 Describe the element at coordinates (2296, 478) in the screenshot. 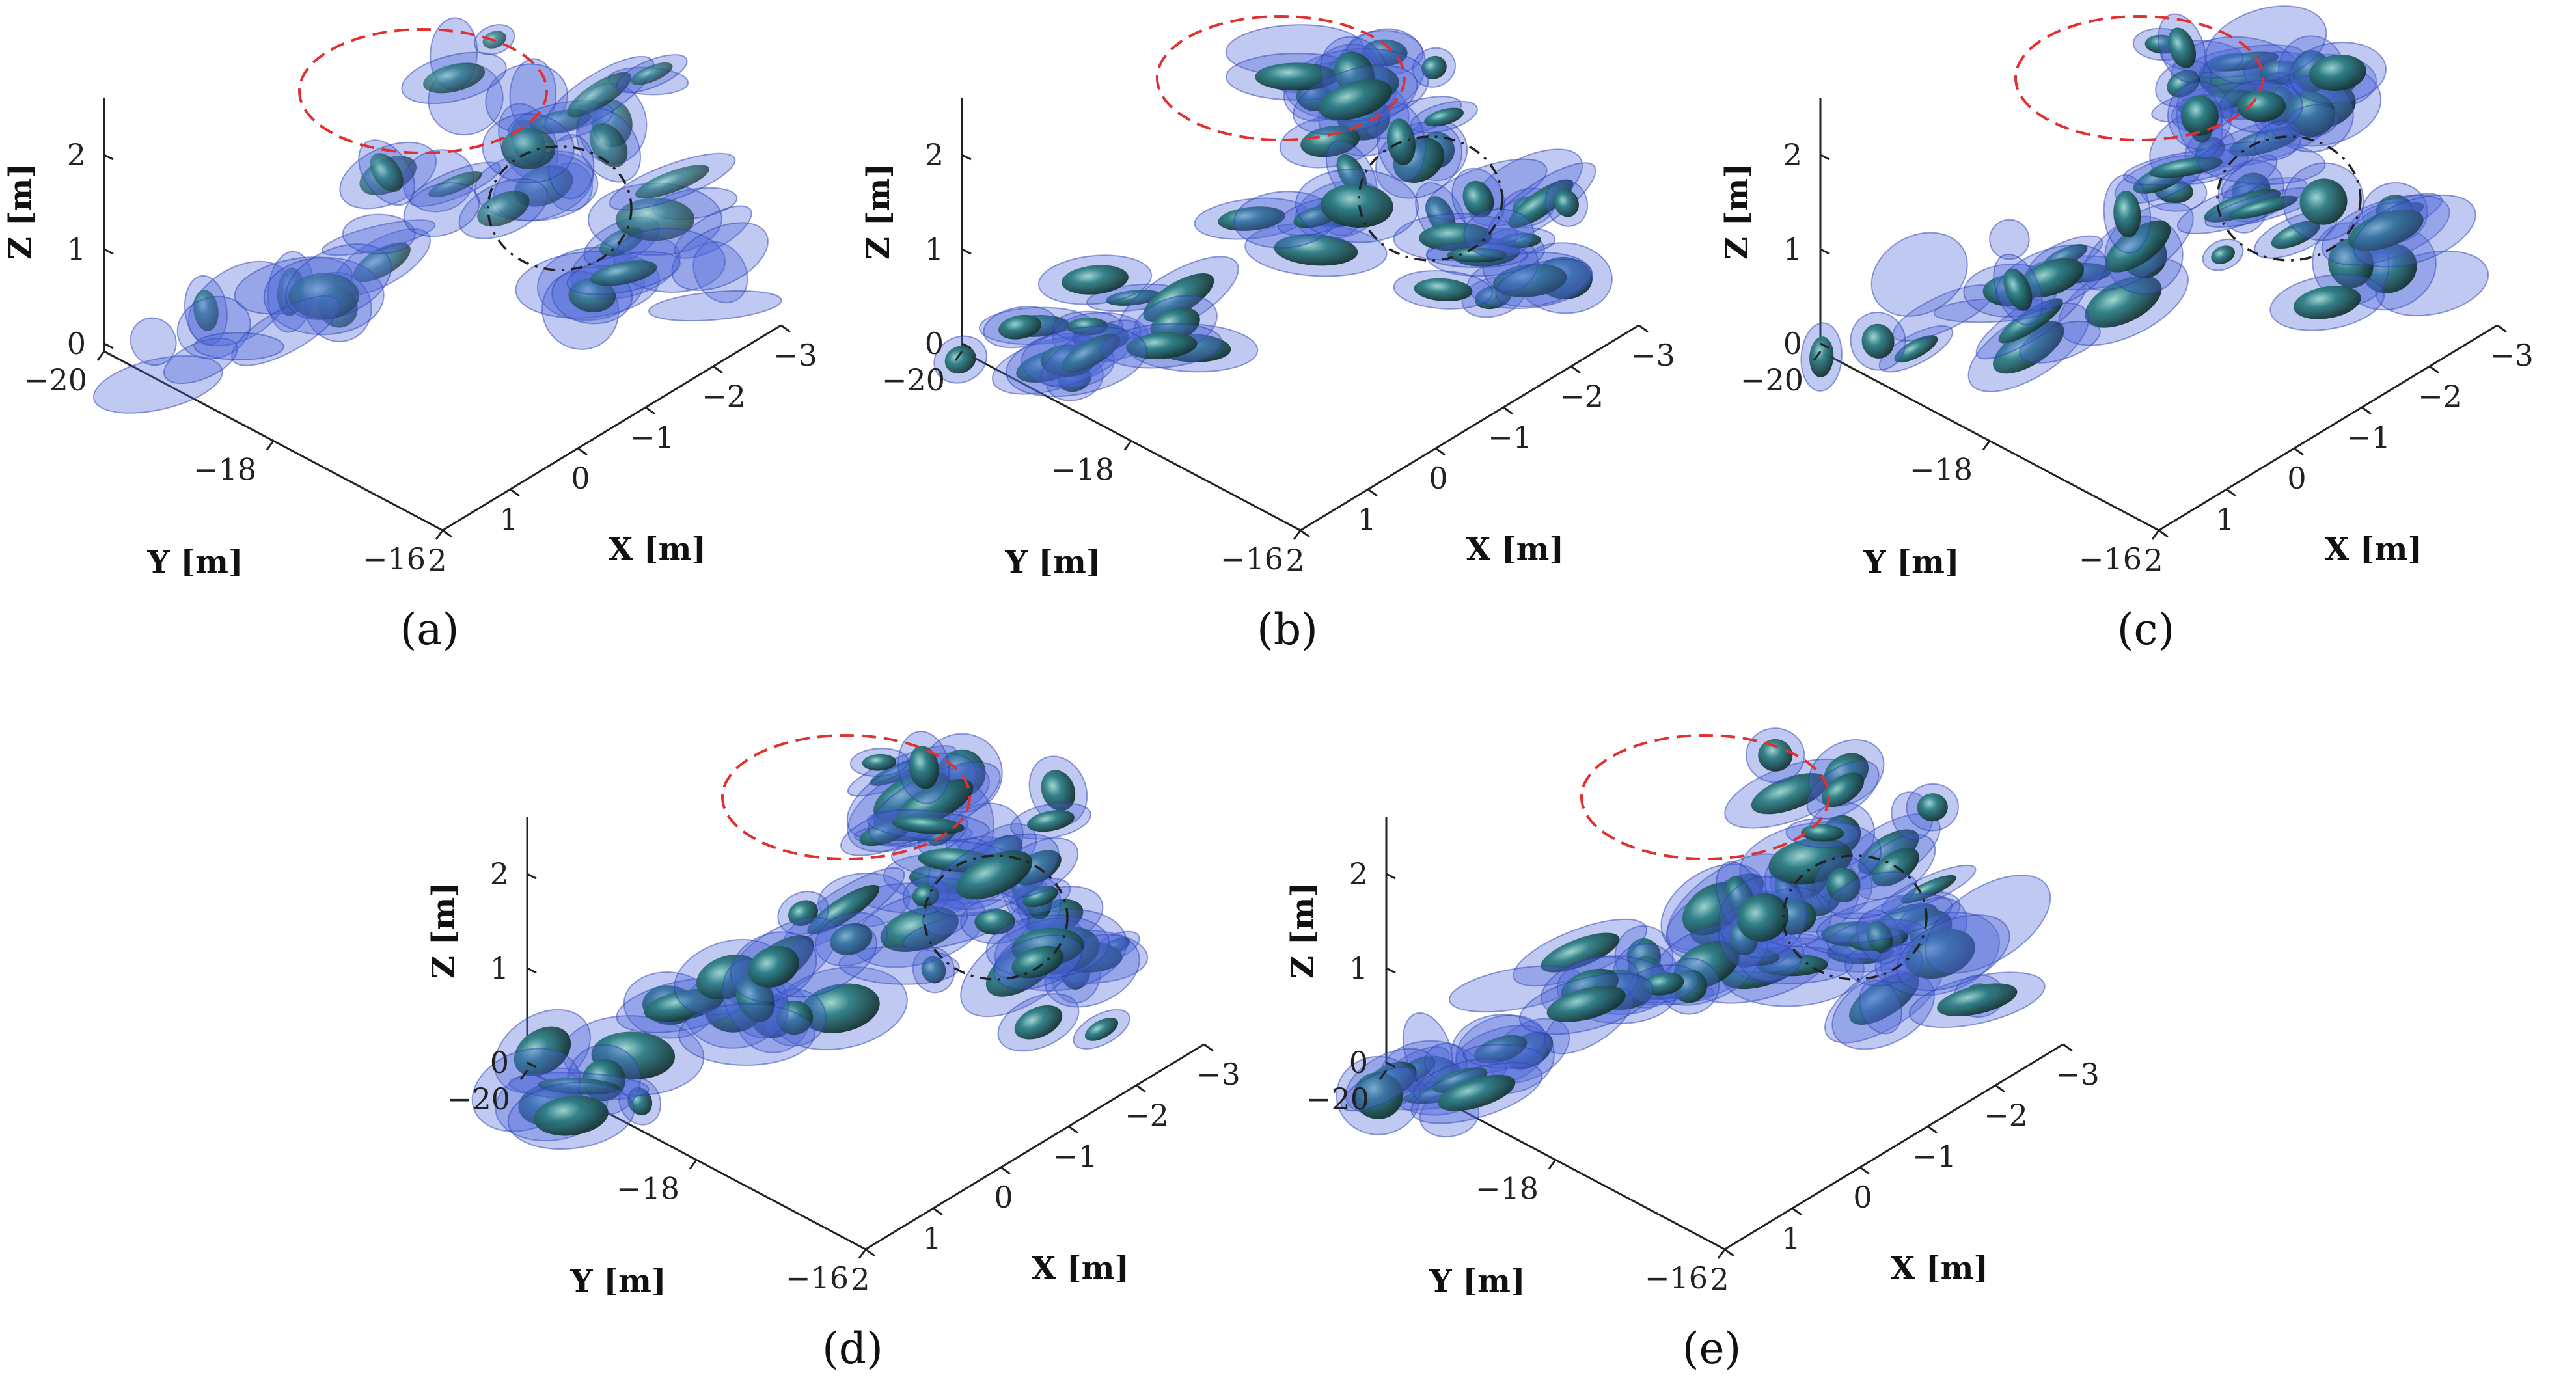

I see `x-tick-label: 0` at that location.